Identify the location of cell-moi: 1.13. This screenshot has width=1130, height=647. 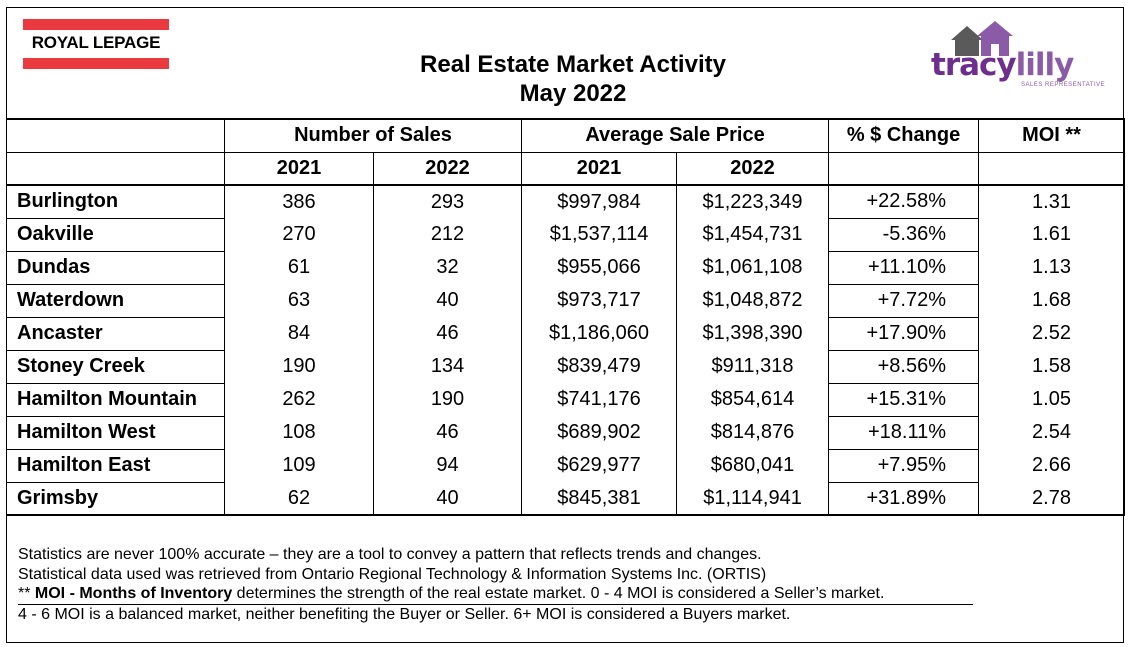
(1052, 267).